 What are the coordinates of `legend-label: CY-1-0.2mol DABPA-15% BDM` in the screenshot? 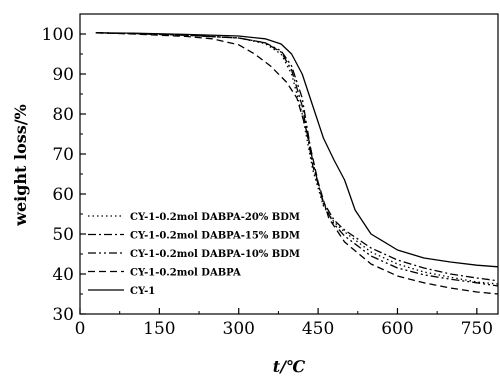 It's located at (215, 236).